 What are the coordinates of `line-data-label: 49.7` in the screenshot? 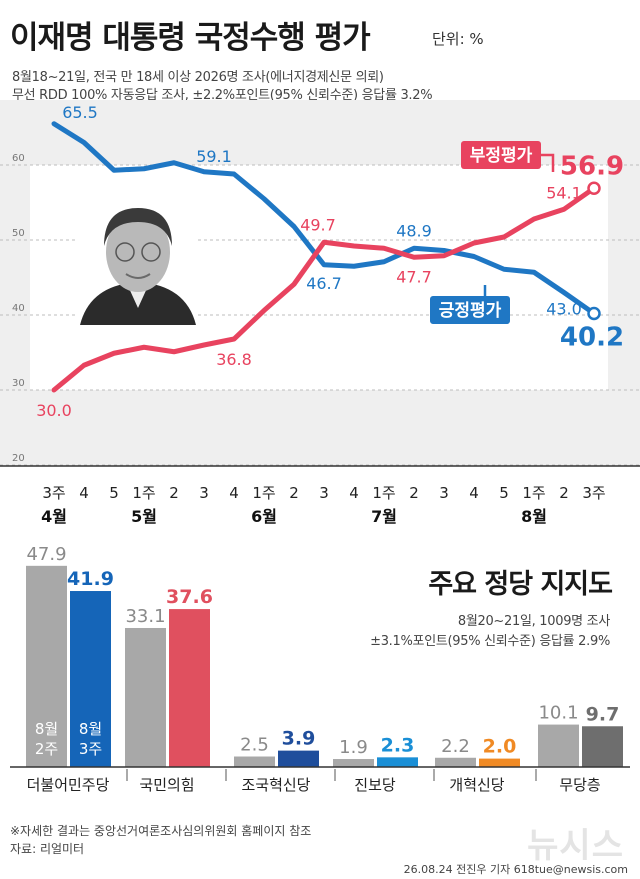 It's located at (318, 224).